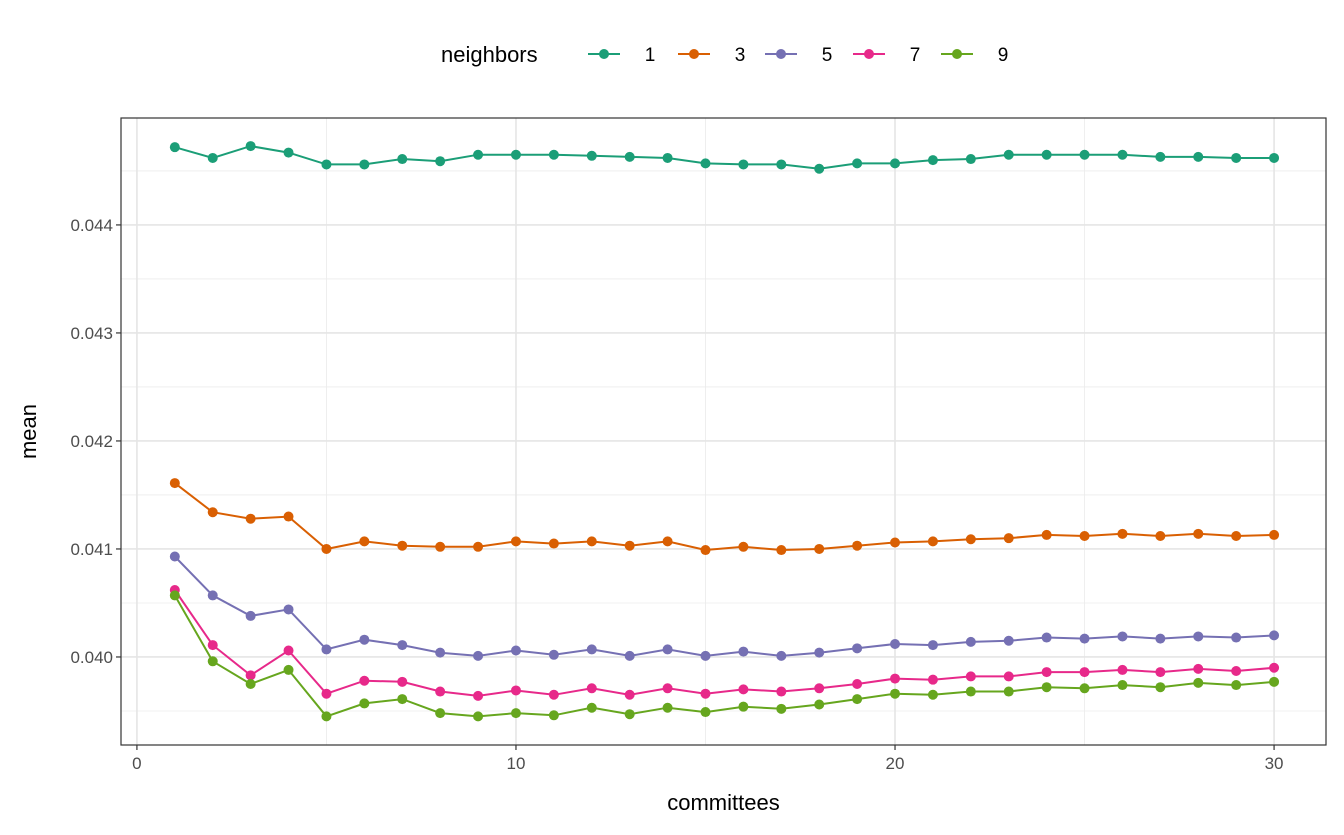 The image size is (1344, 835). I want to click on y-tick-label: 0.041, so click(91, 549).